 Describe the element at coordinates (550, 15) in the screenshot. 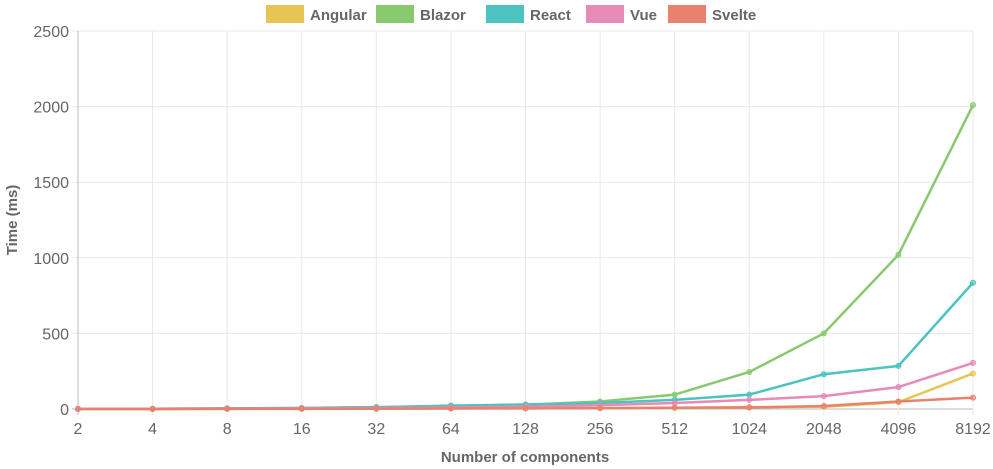

I see `legend-label-react: React` at that location.